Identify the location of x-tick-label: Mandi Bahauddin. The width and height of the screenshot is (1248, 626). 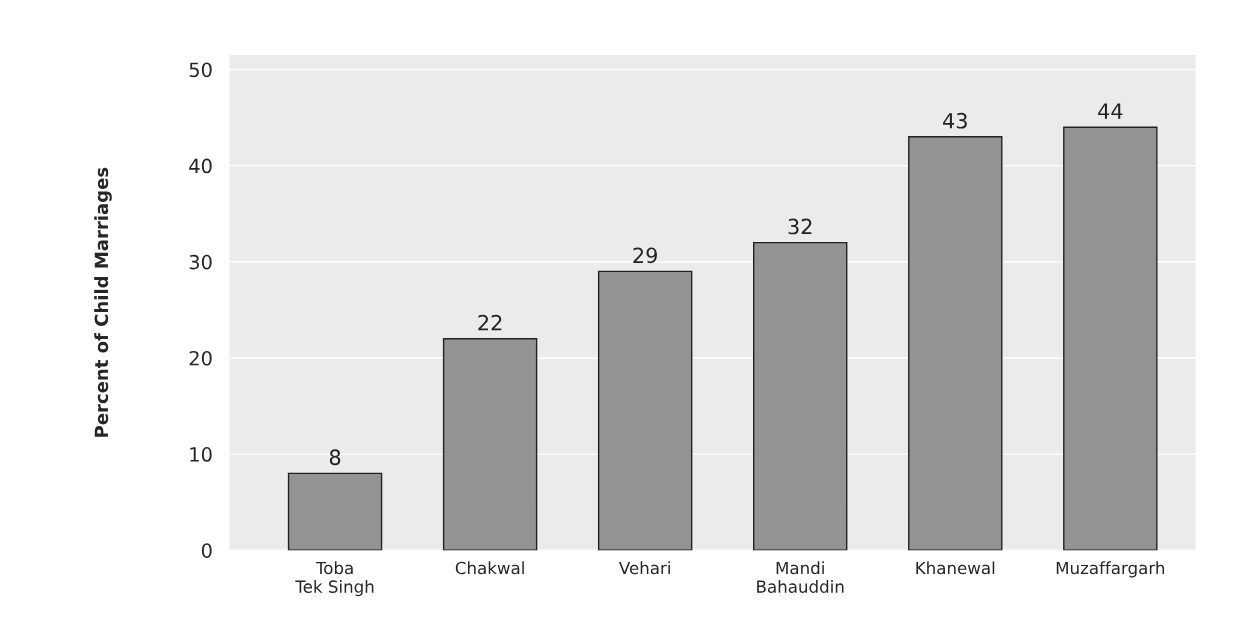
(800, 577).